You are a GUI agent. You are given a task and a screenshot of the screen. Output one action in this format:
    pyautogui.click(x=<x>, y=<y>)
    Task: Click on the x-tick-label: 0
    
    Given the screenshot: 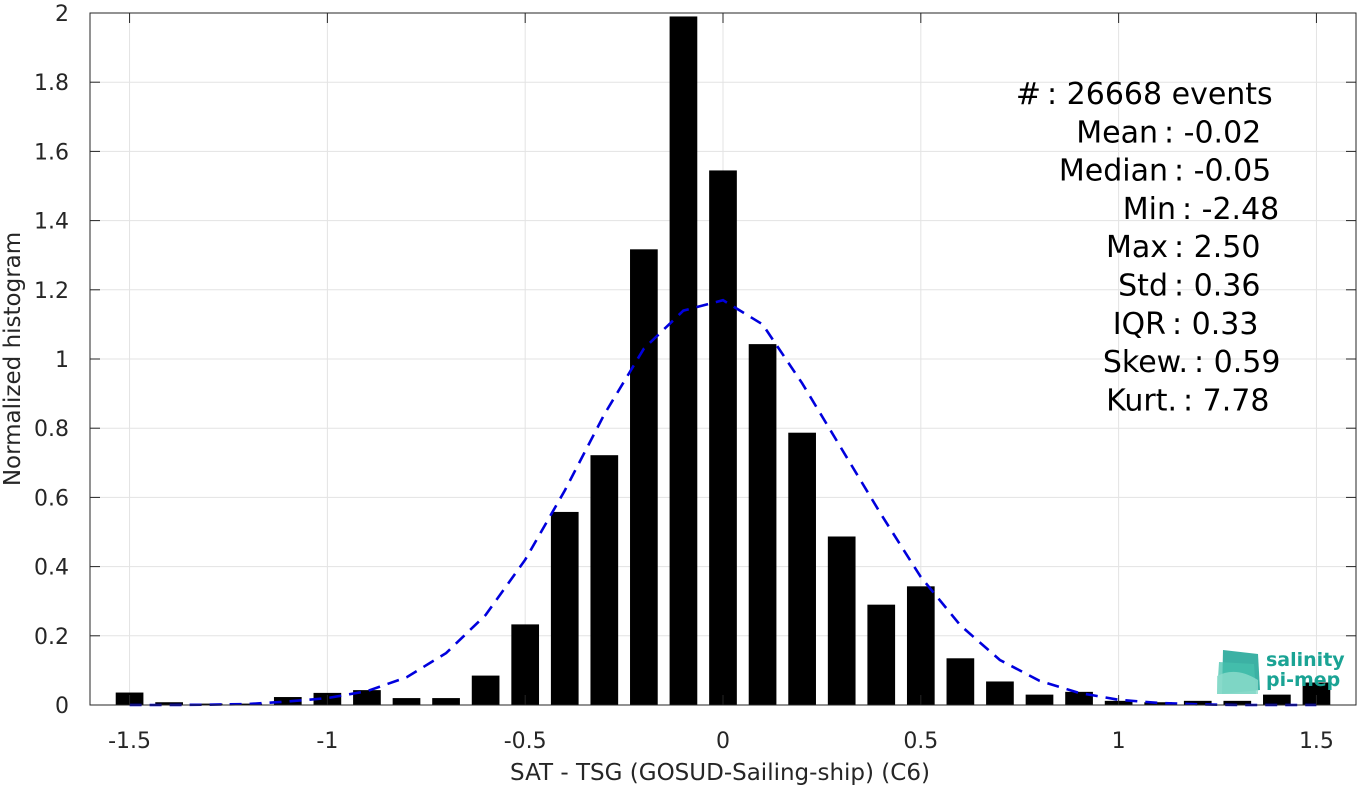 What is the action you would take?
    pyautogui.click(x=723, y=741)
    